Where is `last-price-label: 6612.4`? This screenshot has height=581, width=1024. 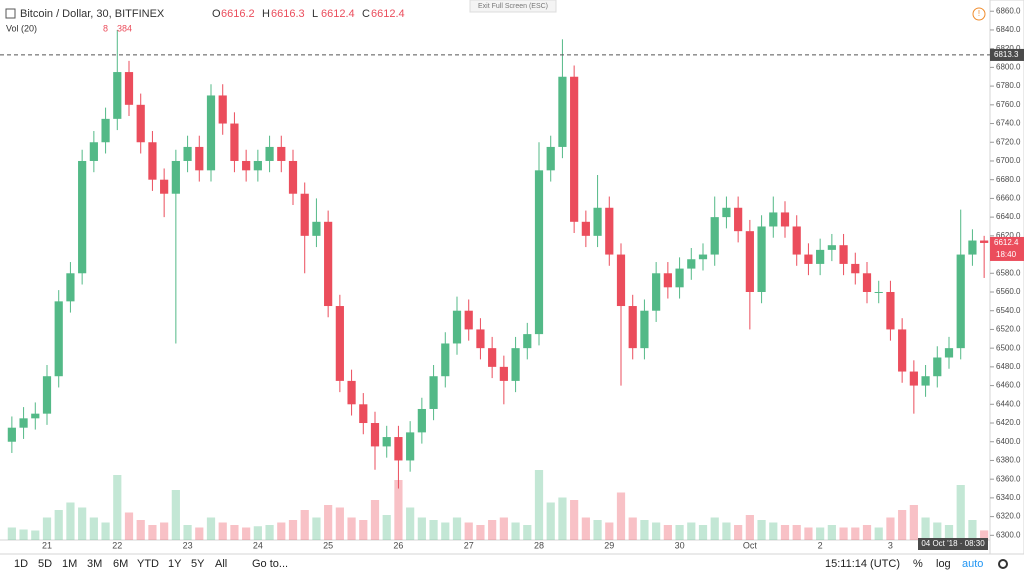
last-price-label: 6612.4 is located at coordinates (1006, 242).